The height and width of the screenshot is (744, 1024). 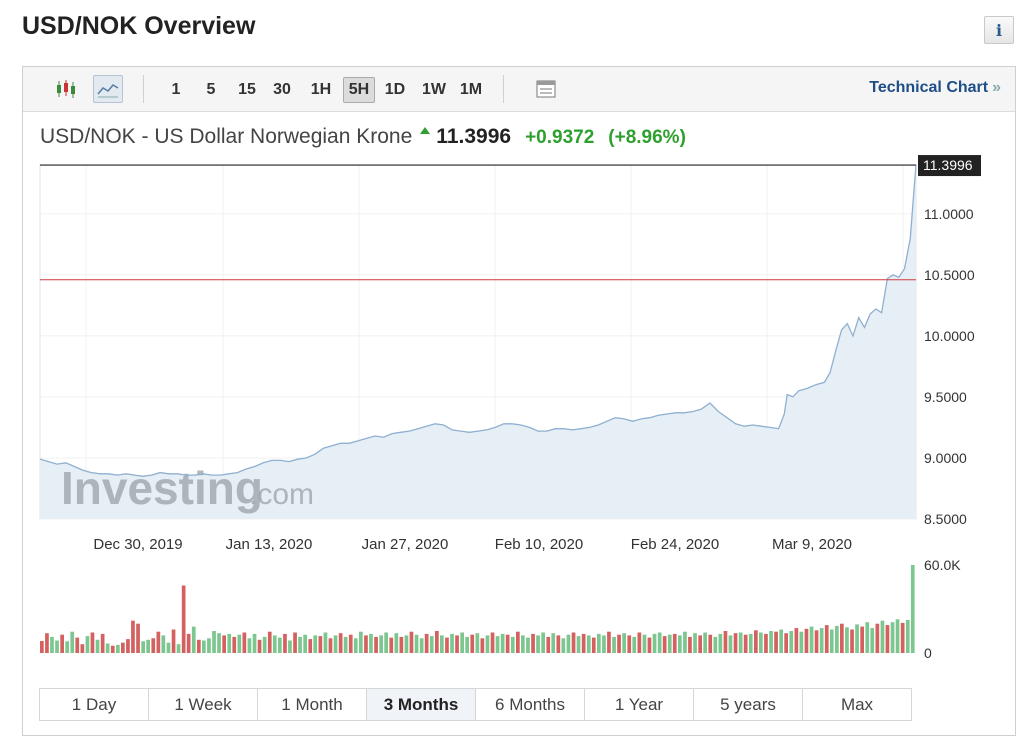 What do you see at coordinates (546, 89) in the screenshot?
I see `table-settings-icon` at bounding box center [546, 89].